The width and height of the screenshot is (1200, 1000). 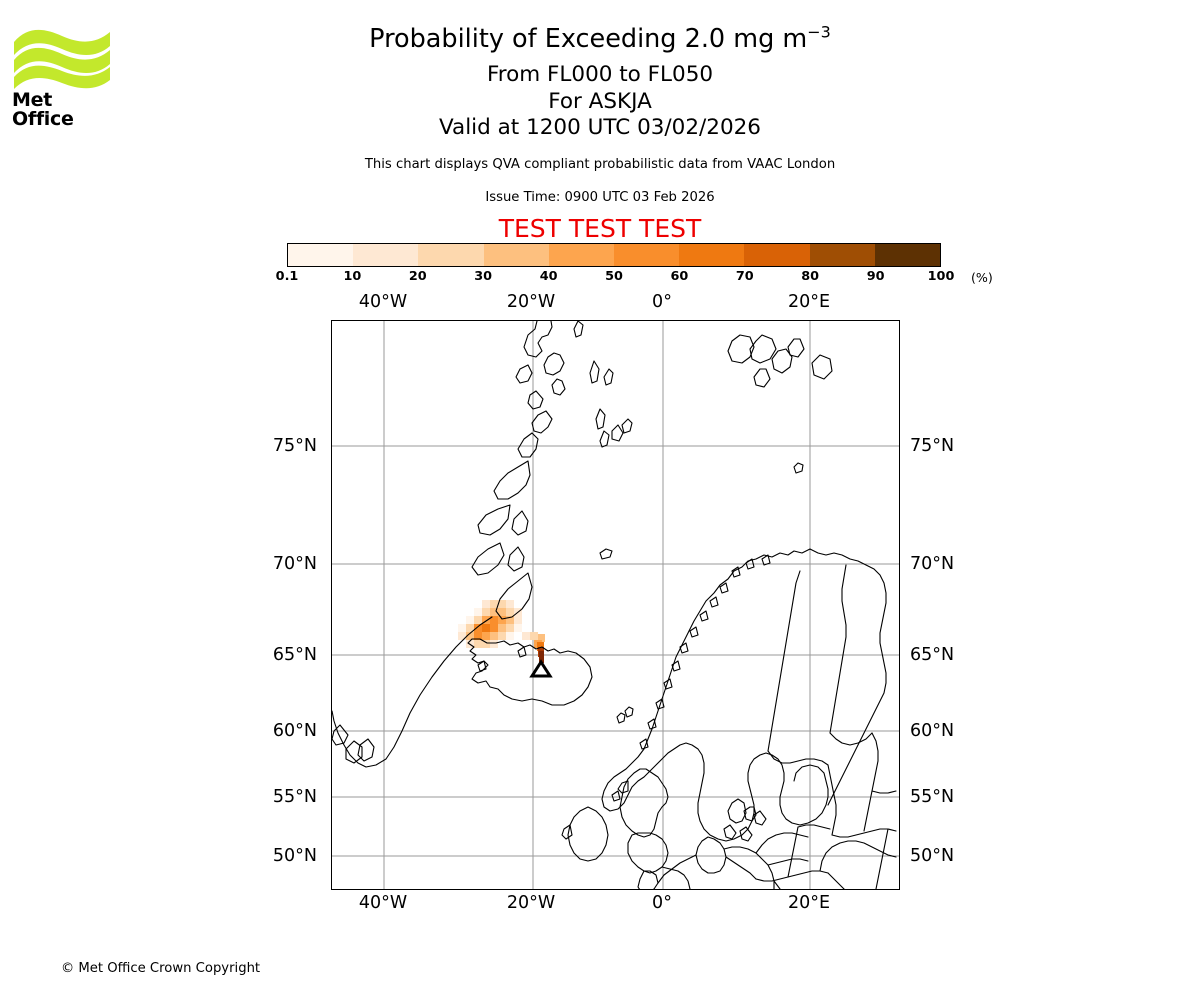 I want to click on colorbar-bands, so click(x=614, y=255).